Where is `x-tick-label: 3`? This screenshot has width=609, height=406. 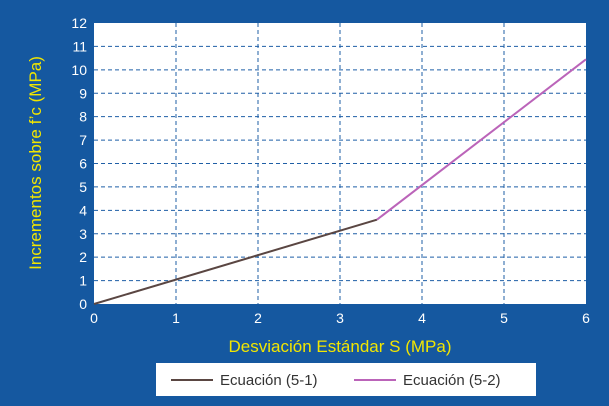
x-tick-label: 3 is located at coordinates (340, 318).